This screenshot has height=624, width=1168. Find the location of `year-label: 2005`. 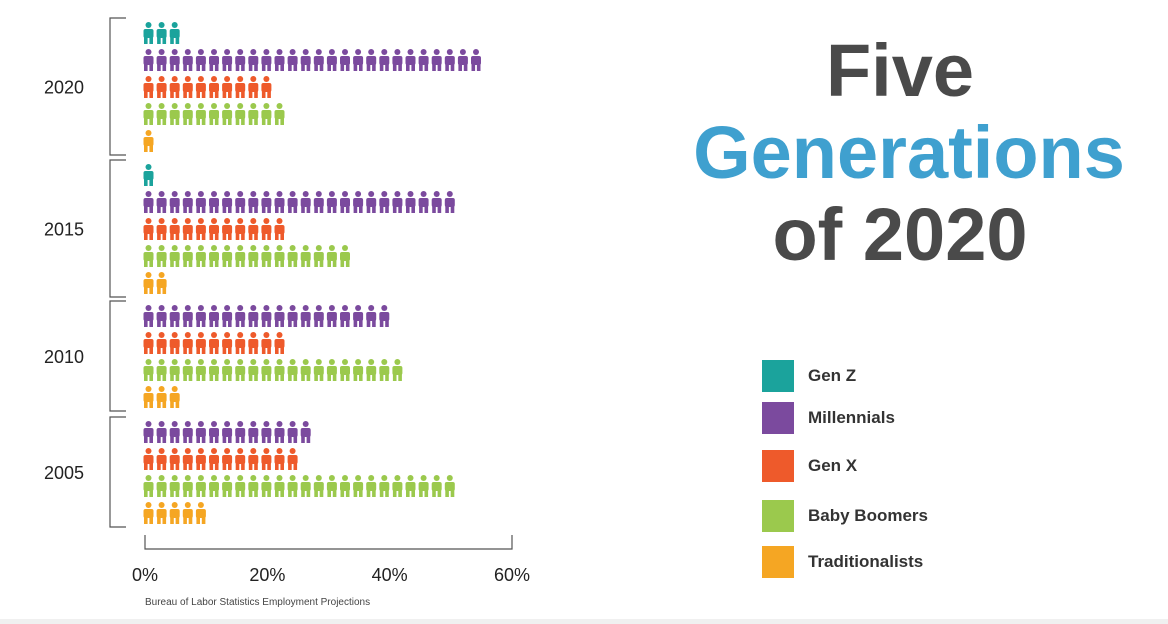

year-label: 2005 is located at coordinates (64, 473).